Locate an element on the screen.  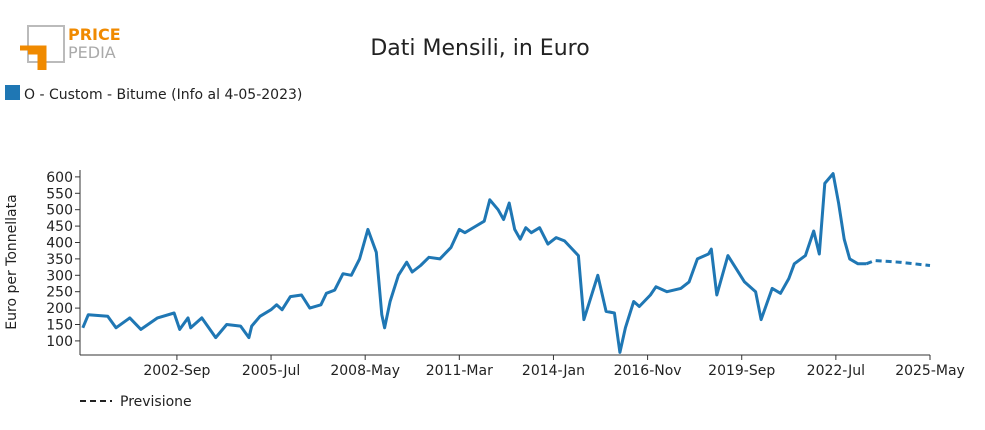
legend-swatch is located at coordinates (12, 92).